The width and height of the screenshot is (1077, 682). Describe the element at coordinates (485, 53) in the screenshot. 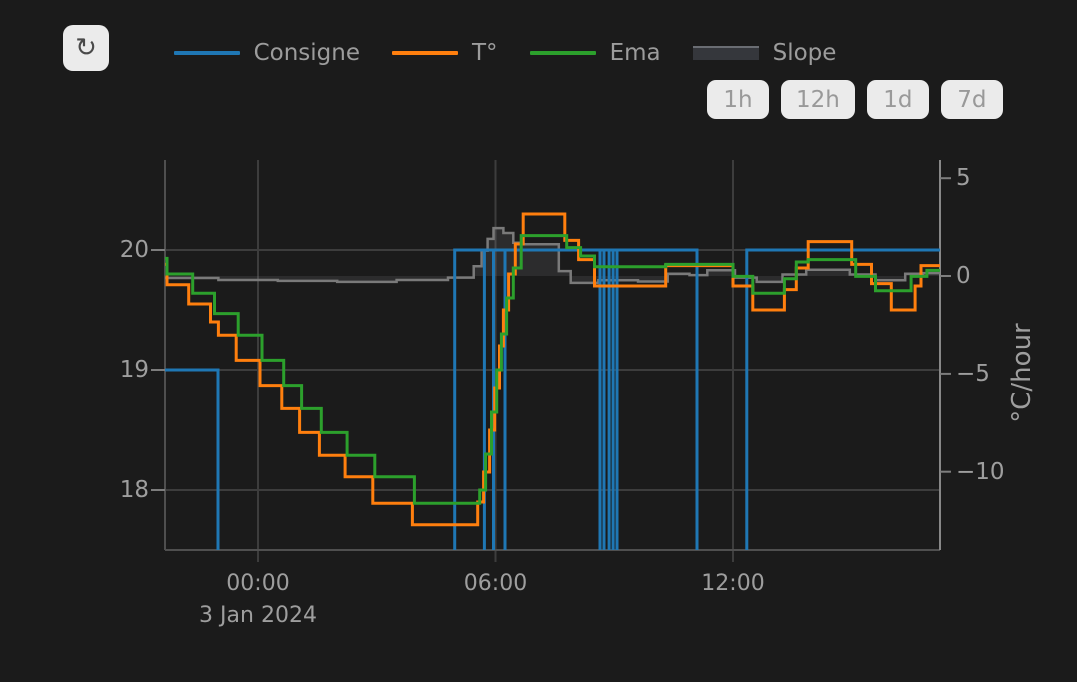

I see `legend-label: T°` at that location.